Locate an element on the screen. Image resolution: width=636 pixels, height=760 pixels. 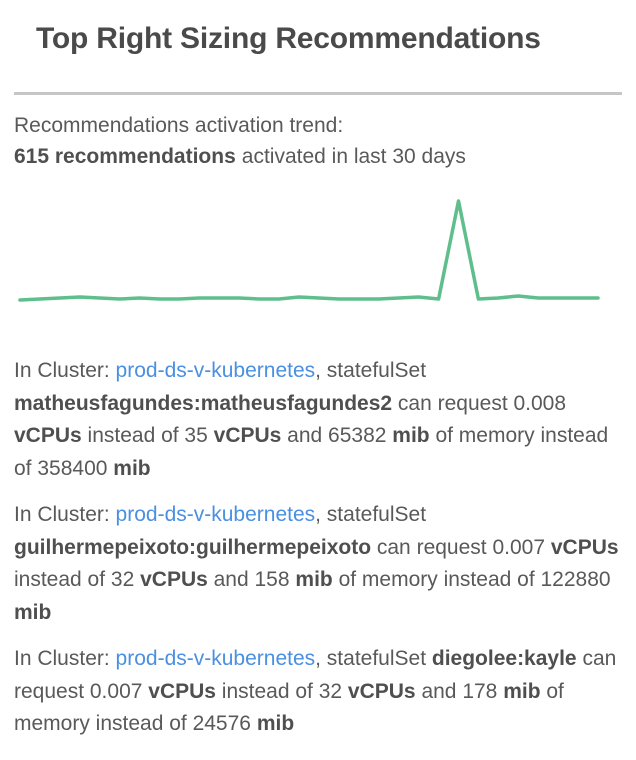
rec-text: of memory instead of 24576 is located at coordinates (289, 707).